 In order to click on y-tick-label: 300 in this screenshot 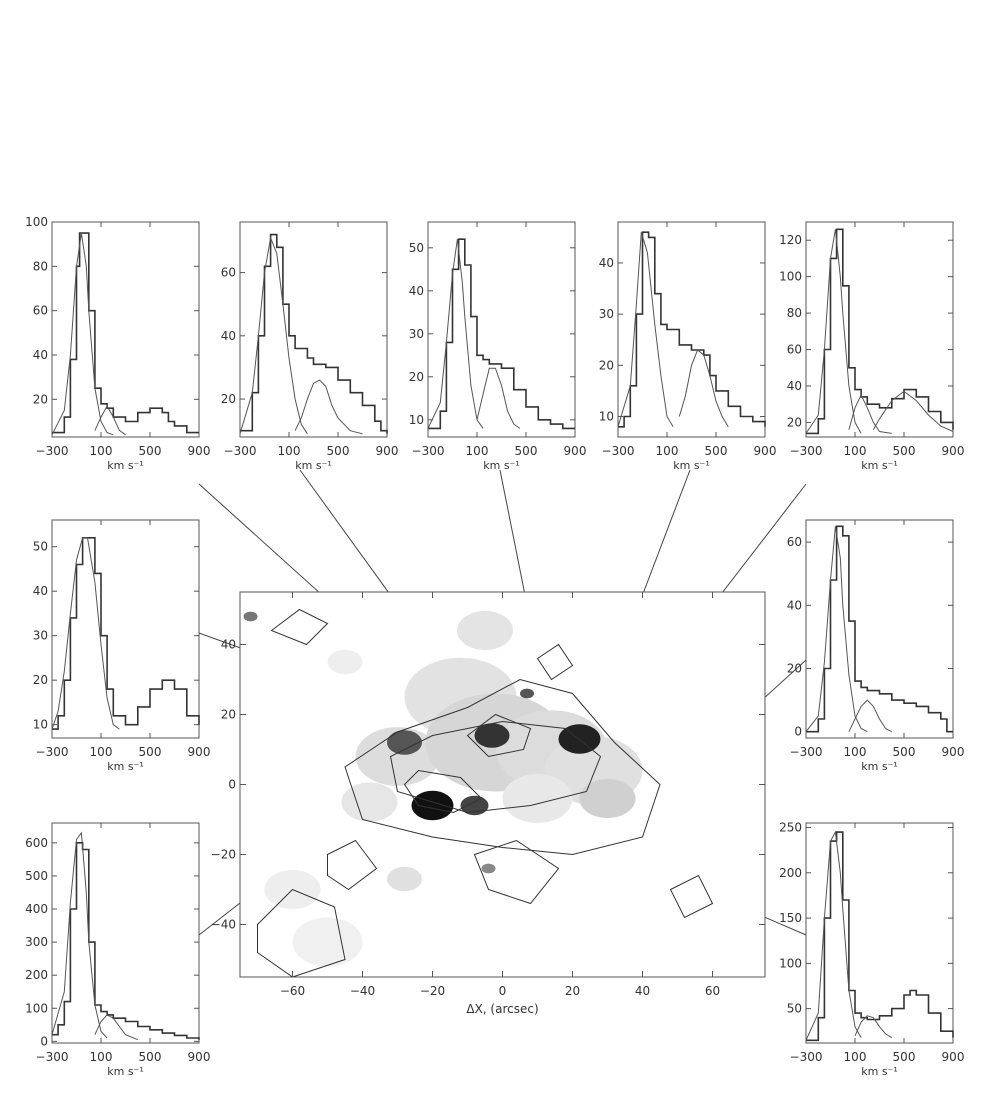, I will do `click(36, 942)`.